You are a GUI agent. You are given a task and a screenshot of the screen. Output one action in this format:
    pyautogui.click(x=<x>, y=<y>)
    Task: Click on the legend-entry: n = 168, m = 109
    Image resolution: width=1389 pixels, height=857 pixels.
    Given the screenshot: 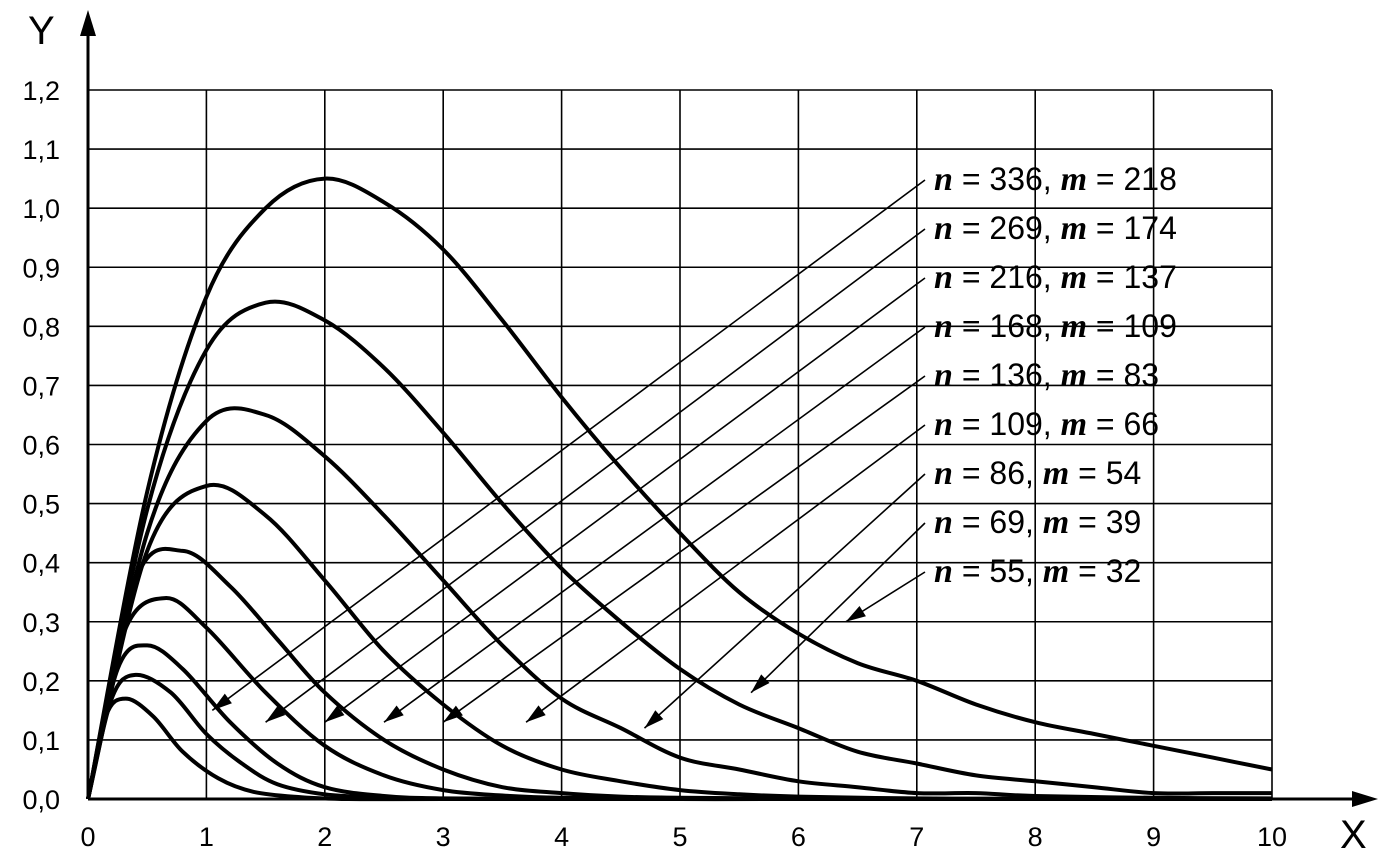 What is the action you would take?
    pyautogui.click(x=1055, y=326)
    